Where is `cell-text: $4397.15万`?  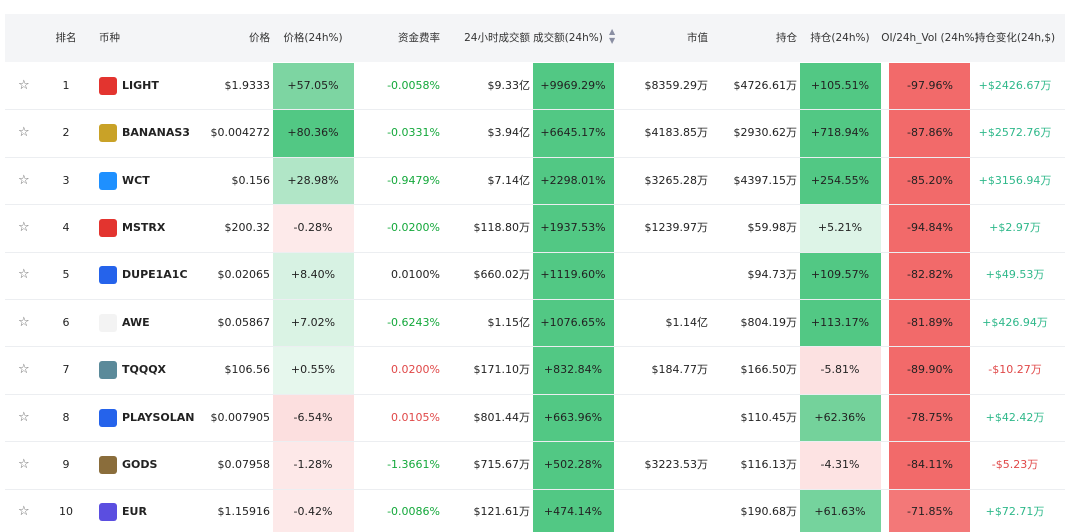 cell-text: $4397.15万 is located at coordinates (765, 180).